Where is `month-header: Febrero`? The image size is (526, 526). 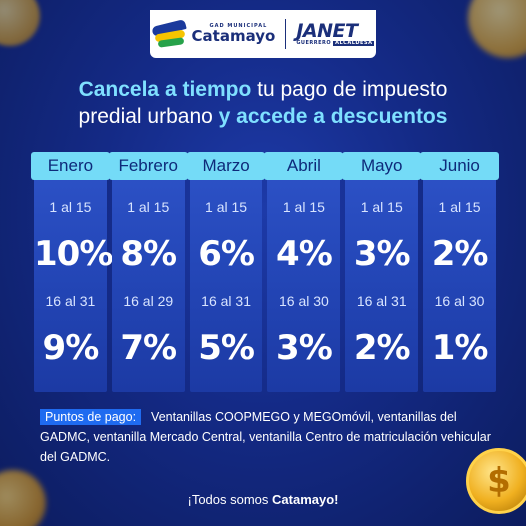
month-header: Febrero is located at coordinates (148, 166).